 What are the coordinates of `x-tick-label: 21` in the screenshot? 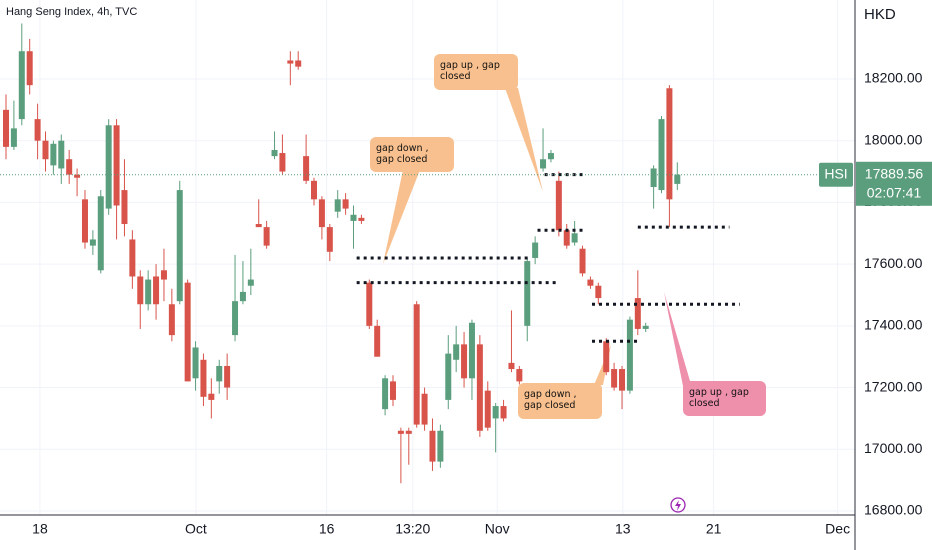 It's located at (714, 529).